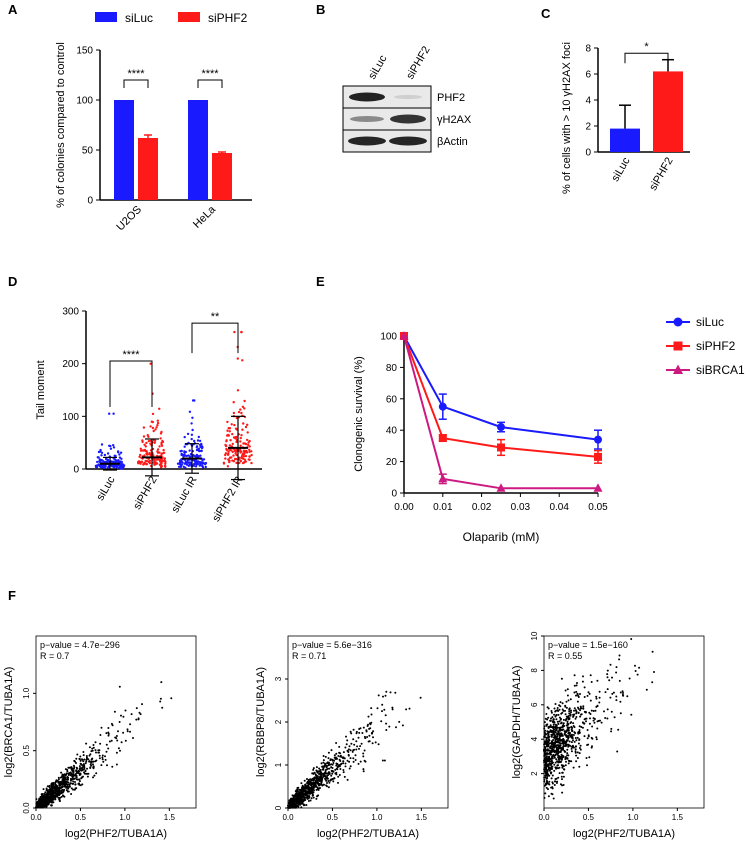 The height and width of the screenshot is (850, 750). Describe the element at coordinates (646, 58) in the screenshot. I see `comparison-bracket` at that location.